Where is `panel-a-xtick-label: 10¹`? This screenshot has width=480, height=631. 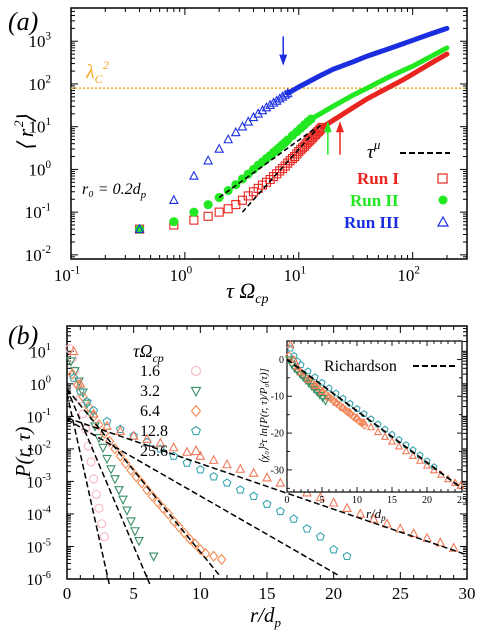 panel-a-xtick-label: 10¹ is located at coordinates (295, 274).